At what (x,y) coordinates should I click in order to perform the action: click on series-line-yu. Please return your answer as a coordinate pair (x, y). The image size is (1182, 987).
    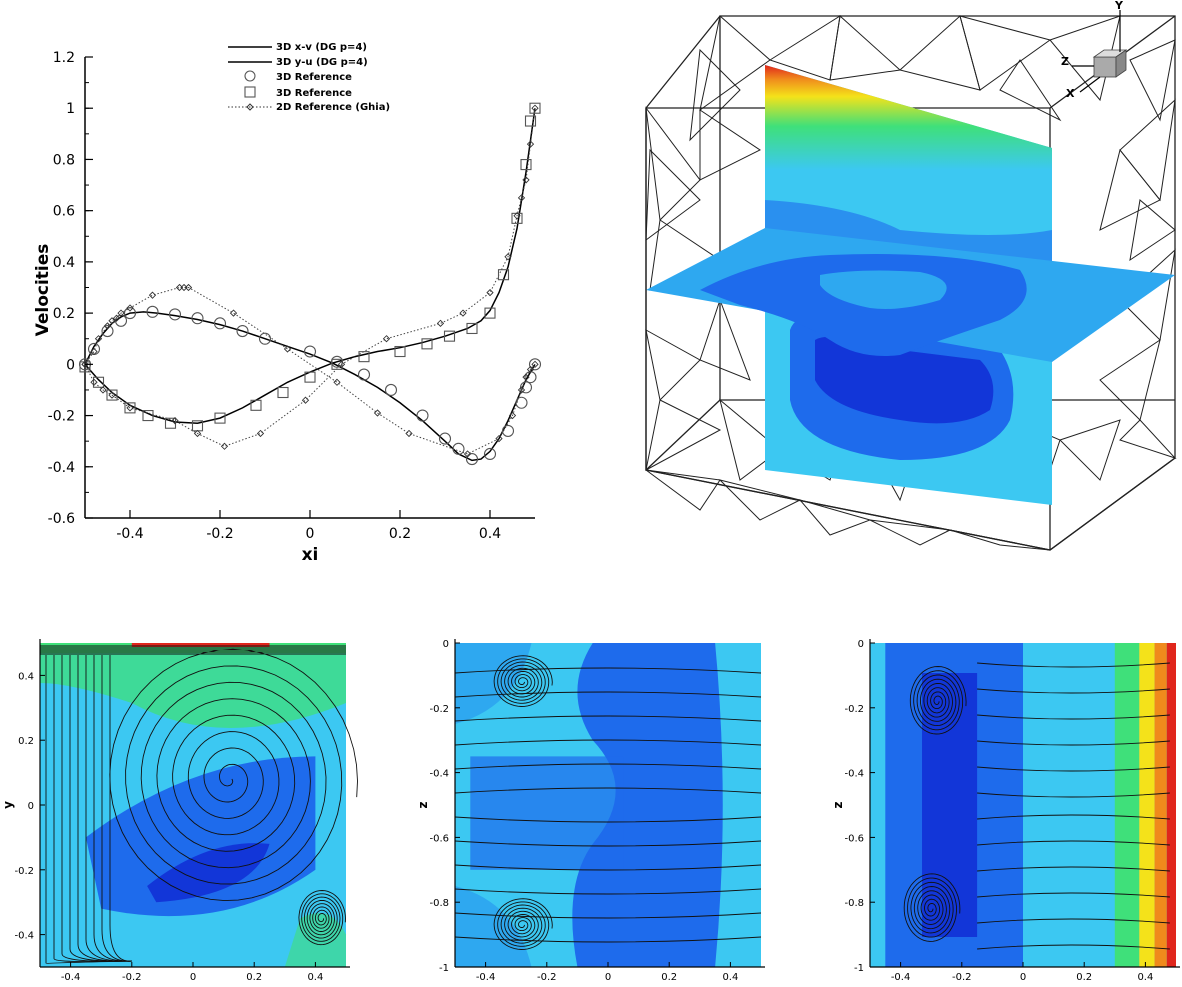
    Looking at the image, I should click on (310, 266).